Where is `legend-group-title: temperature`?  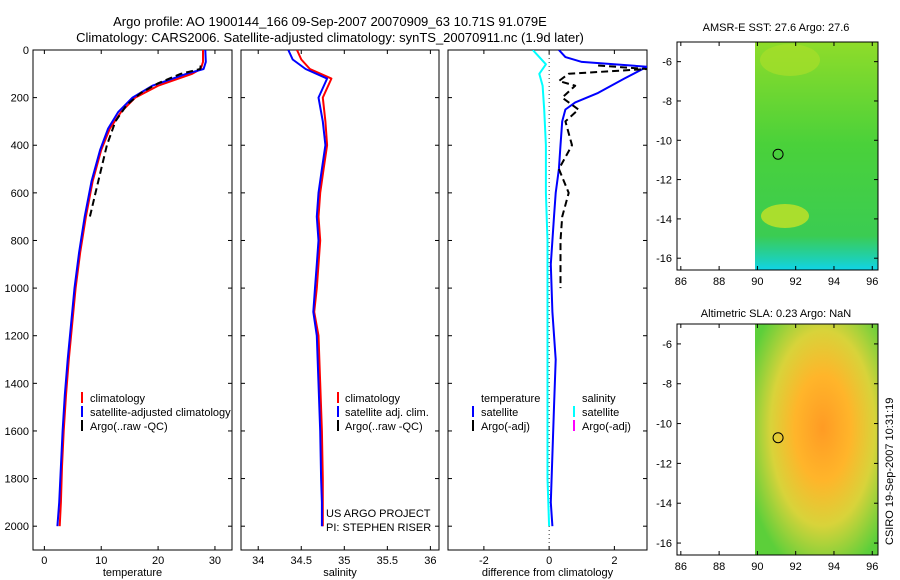 legend-group-title: temperature is located at coordinates (510, 399).